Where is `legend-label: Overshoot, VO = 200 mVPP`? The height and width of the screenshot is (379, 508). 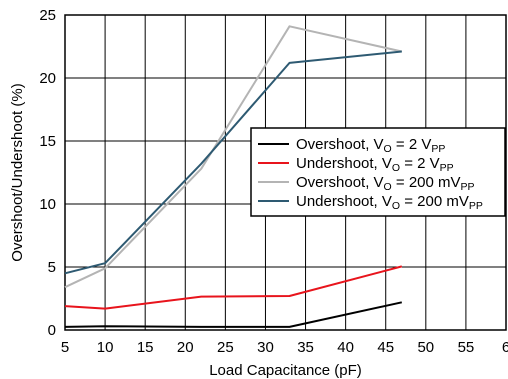 legend-label: Overshoot, VO = 200 mVPP is located at coordinates (385, 183).